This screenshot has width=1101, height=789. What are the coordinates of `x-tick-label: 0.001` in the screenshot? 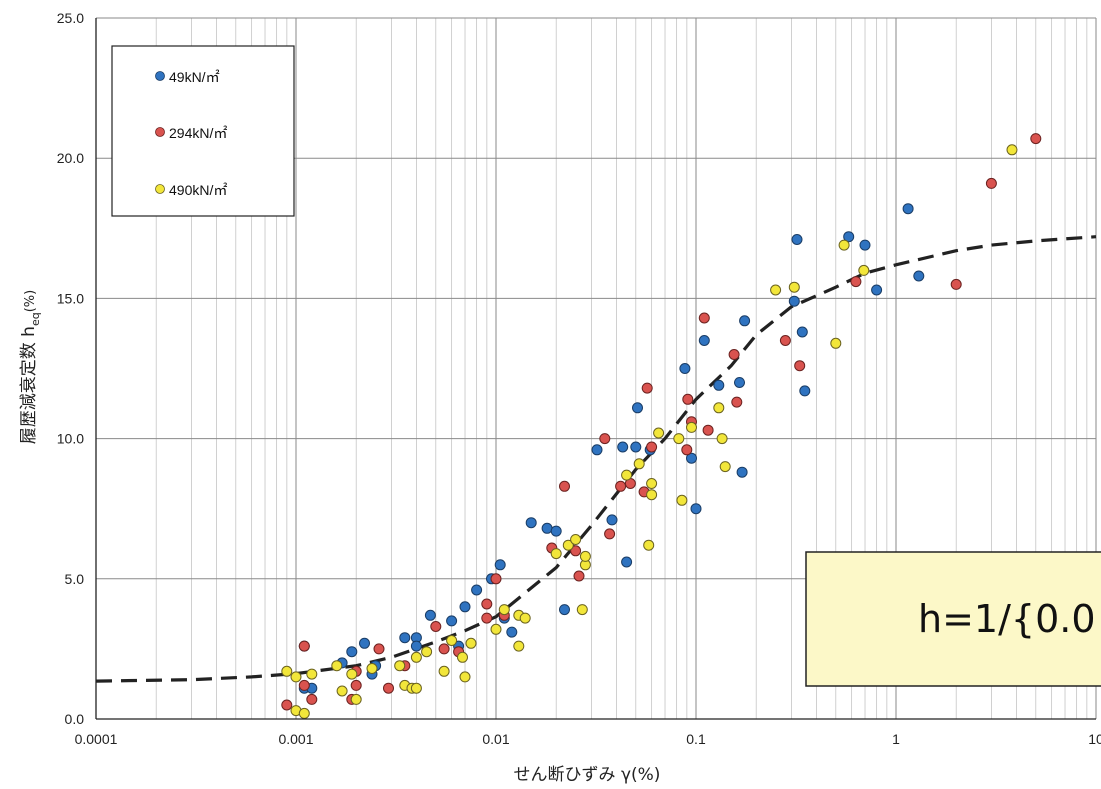 It's located at (295, 739).